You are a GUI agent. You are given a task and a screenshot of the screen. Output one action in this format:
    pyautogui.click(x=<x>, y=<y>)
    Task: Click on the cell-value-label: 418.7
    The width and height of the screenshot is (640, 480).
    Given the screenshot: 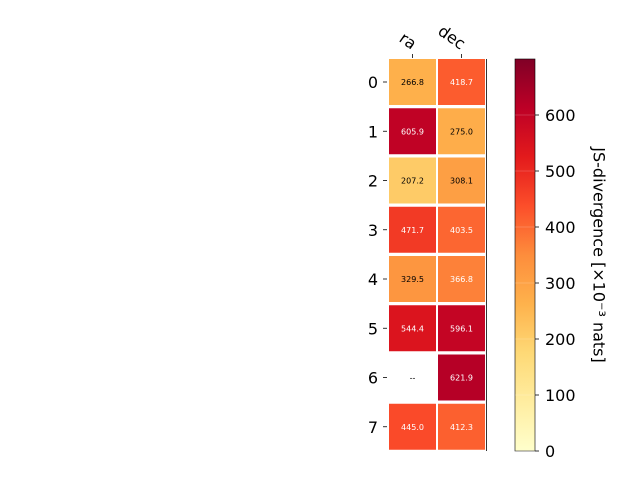 What is the action you would take?
    pyautogui.click(x=461, y=82)
    